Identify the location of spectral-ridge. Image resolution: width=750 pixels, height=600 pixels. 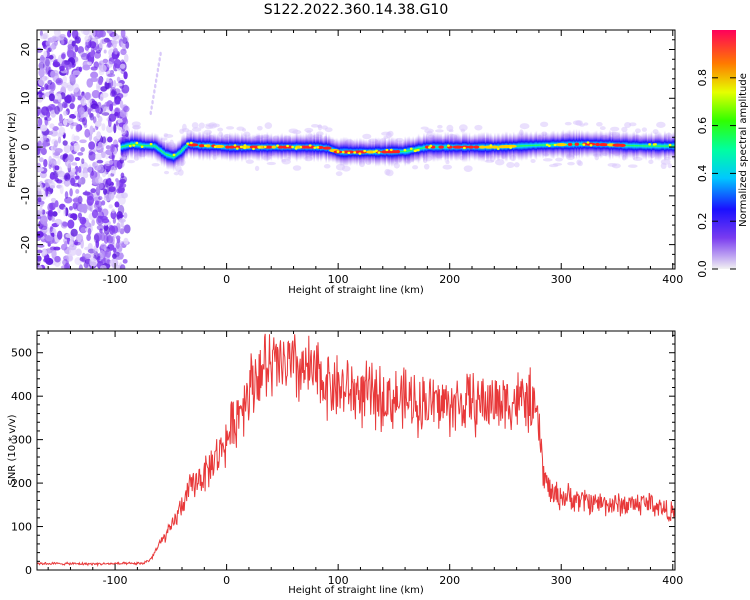
(397, 148).